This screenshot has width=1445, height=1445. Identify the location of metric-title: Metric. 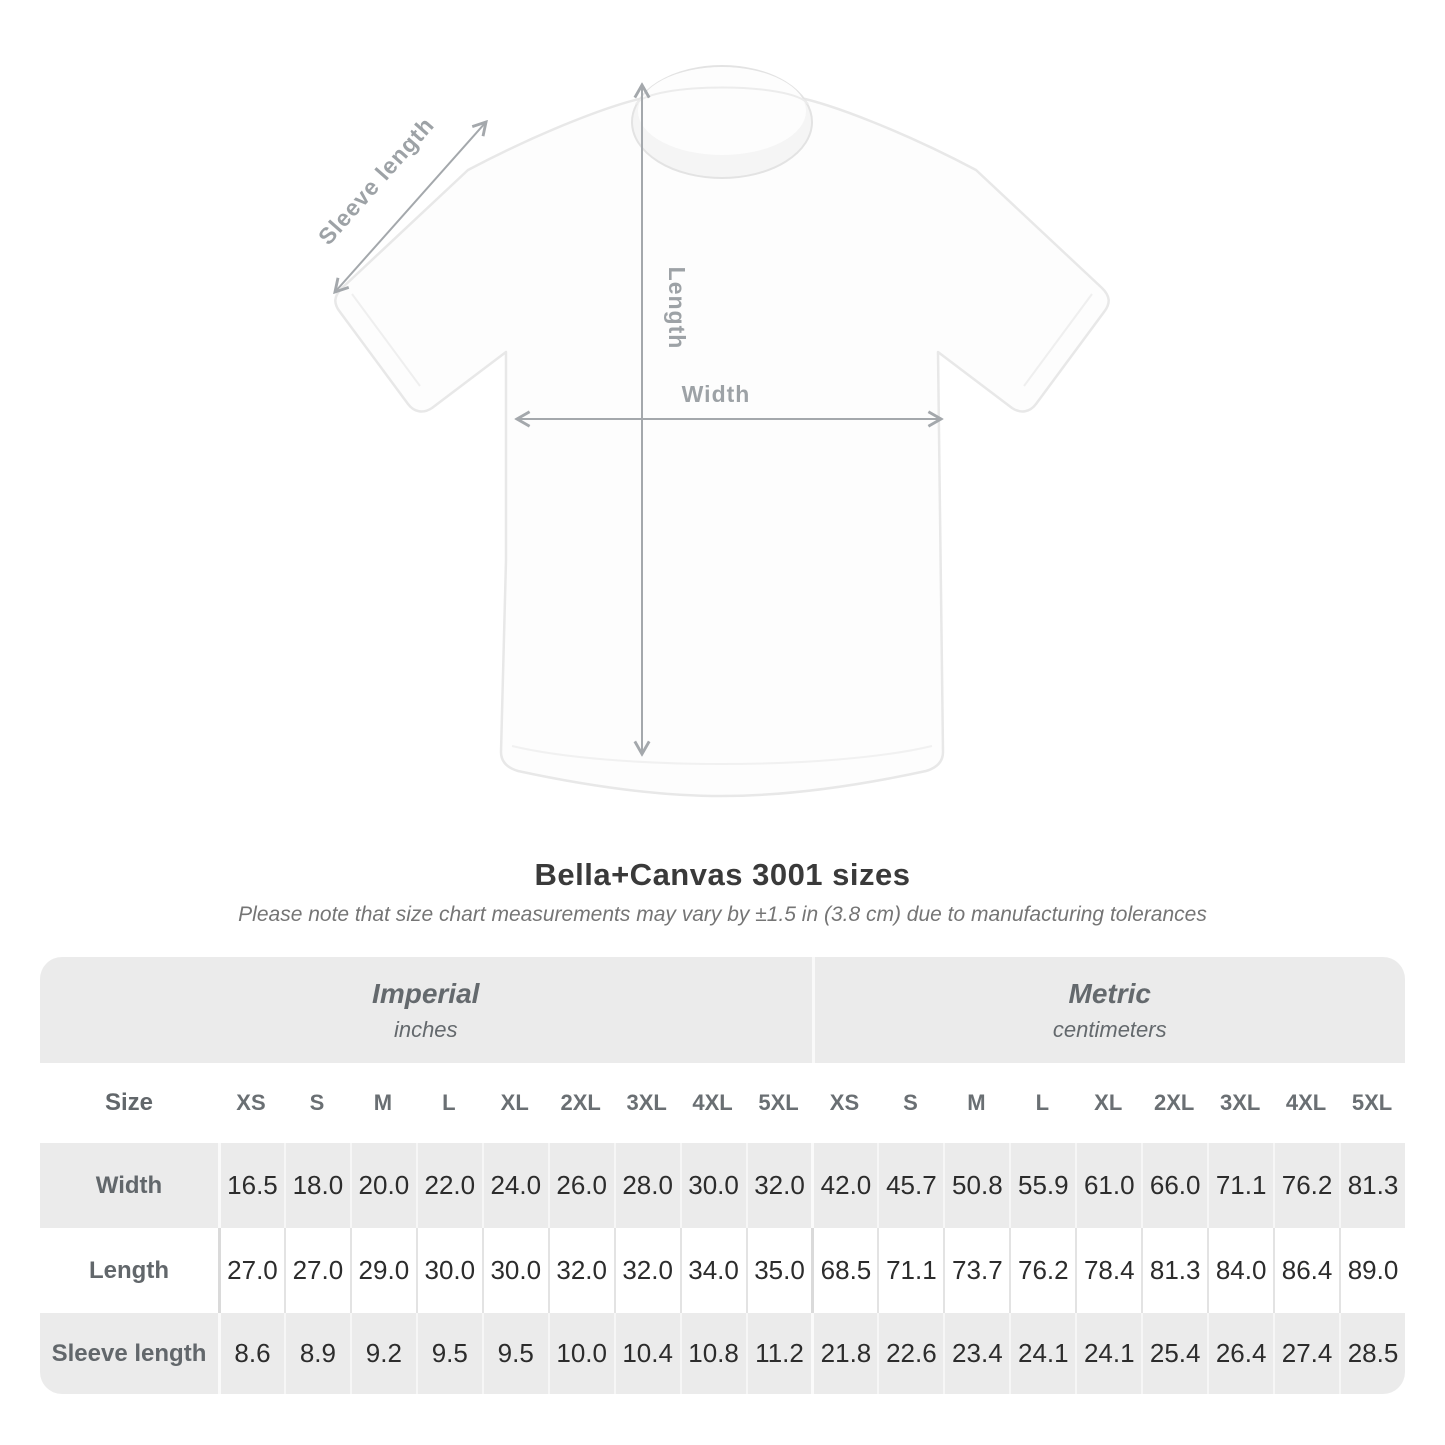
(1109, 993).